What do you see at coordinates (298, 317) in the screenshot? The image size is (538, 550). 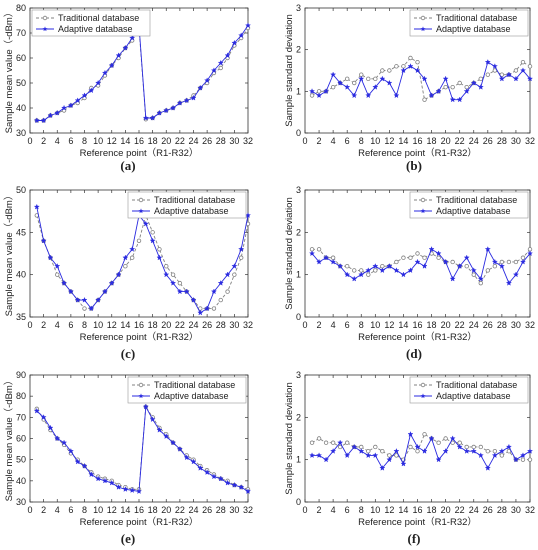 I see `y-tick-label: 0` at bounding box center [298, 317].